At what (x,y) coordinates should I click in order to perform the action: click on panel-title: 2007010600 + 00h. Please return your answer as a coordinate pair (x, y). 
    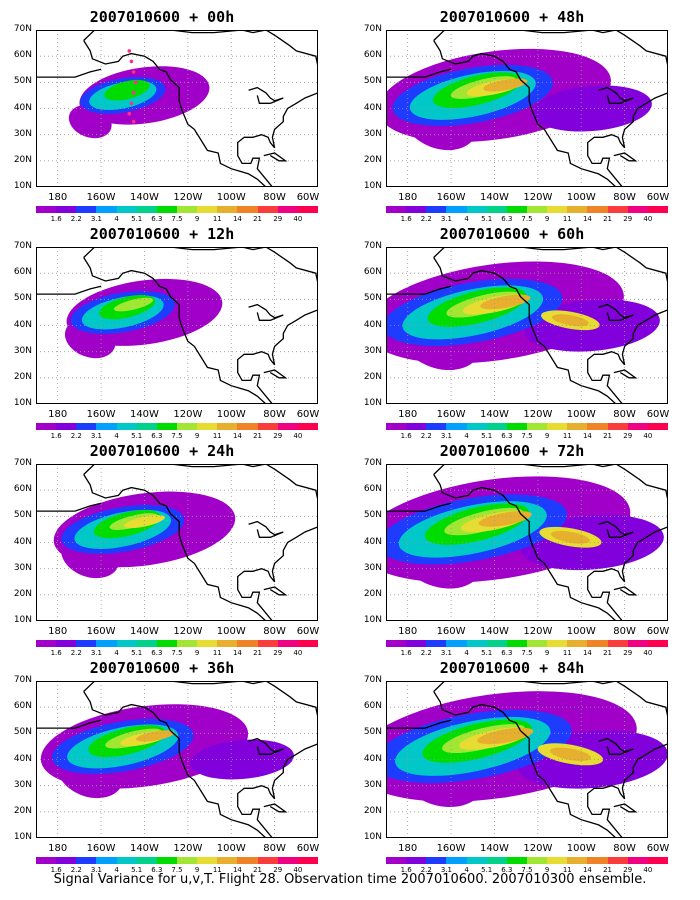
    Looking at the image, I should click on (162, 17).